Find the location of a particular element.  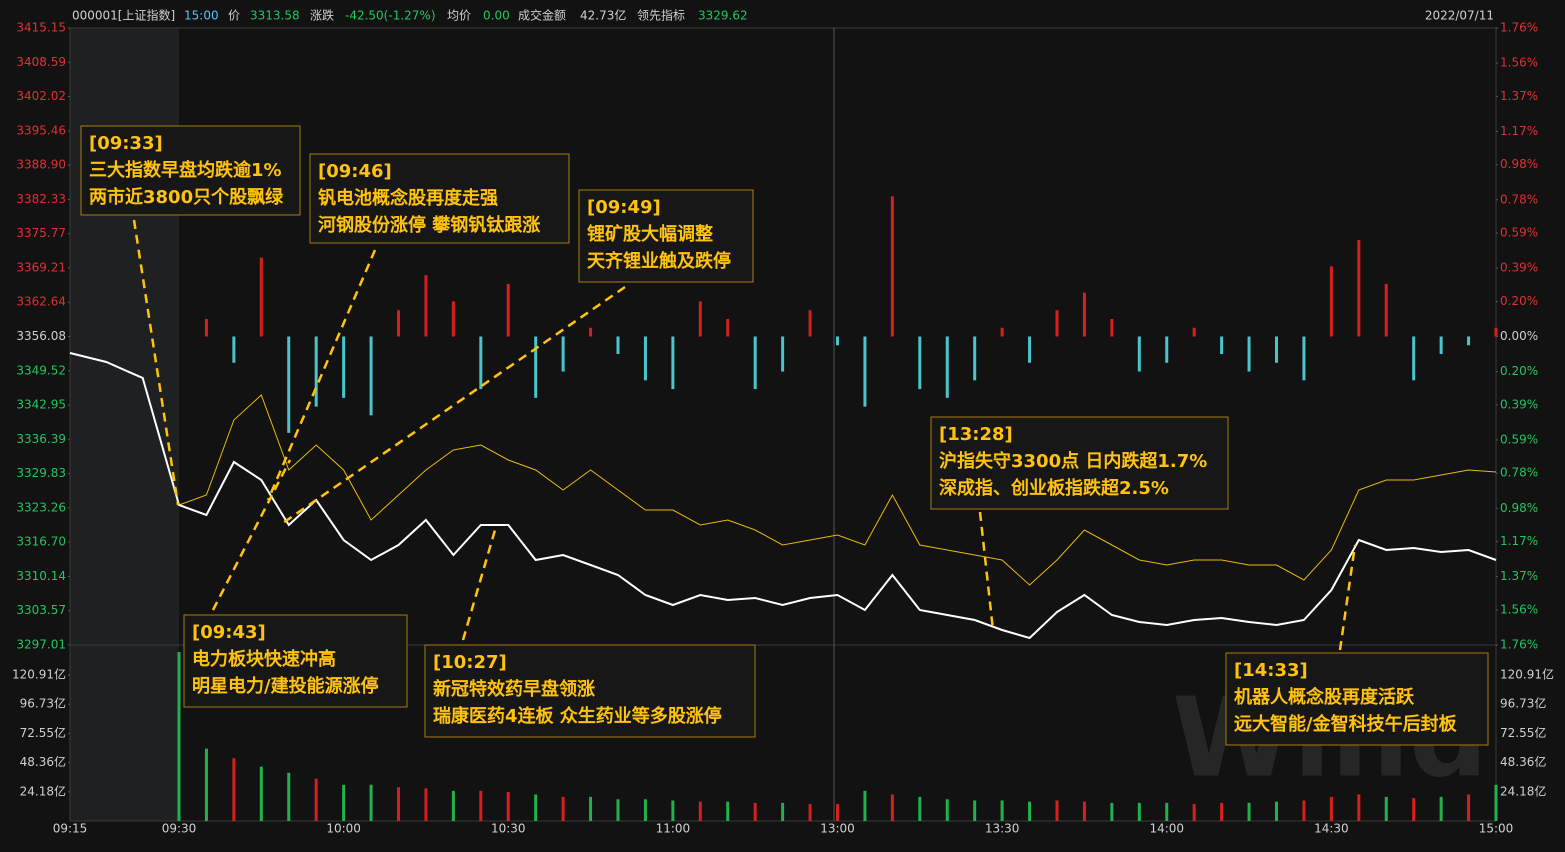

code: 000001[上证指数] is located at coordinates (123, 15).